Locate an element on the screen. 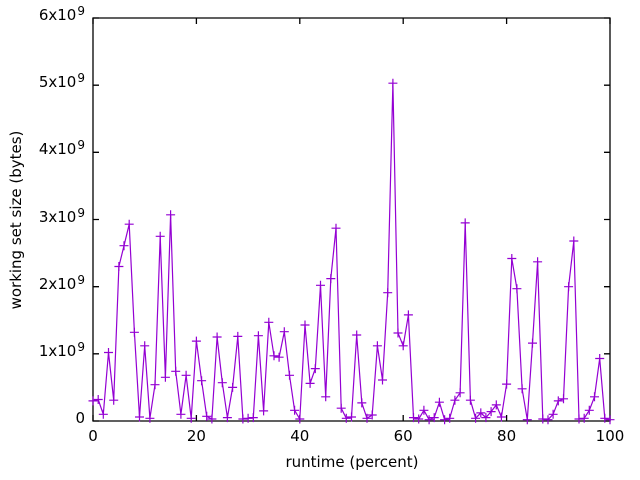 The image size is (640, 480). x-axis-label: runtime (percent) is located at coordinates (352, 462).